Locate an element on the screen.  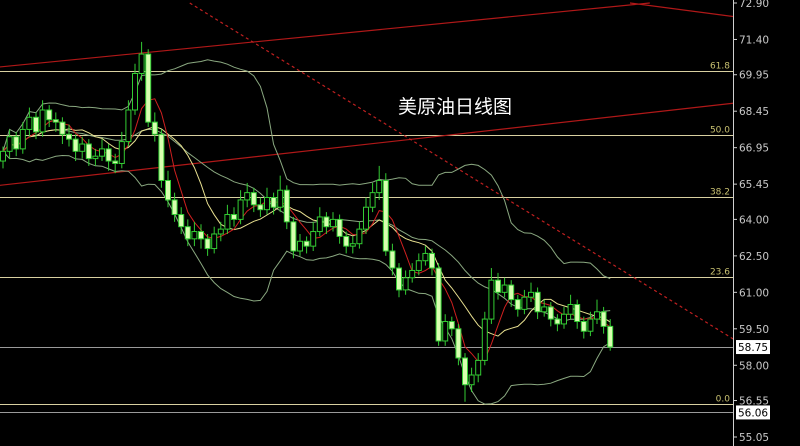
trend-line is located at coordinates (325, 35).